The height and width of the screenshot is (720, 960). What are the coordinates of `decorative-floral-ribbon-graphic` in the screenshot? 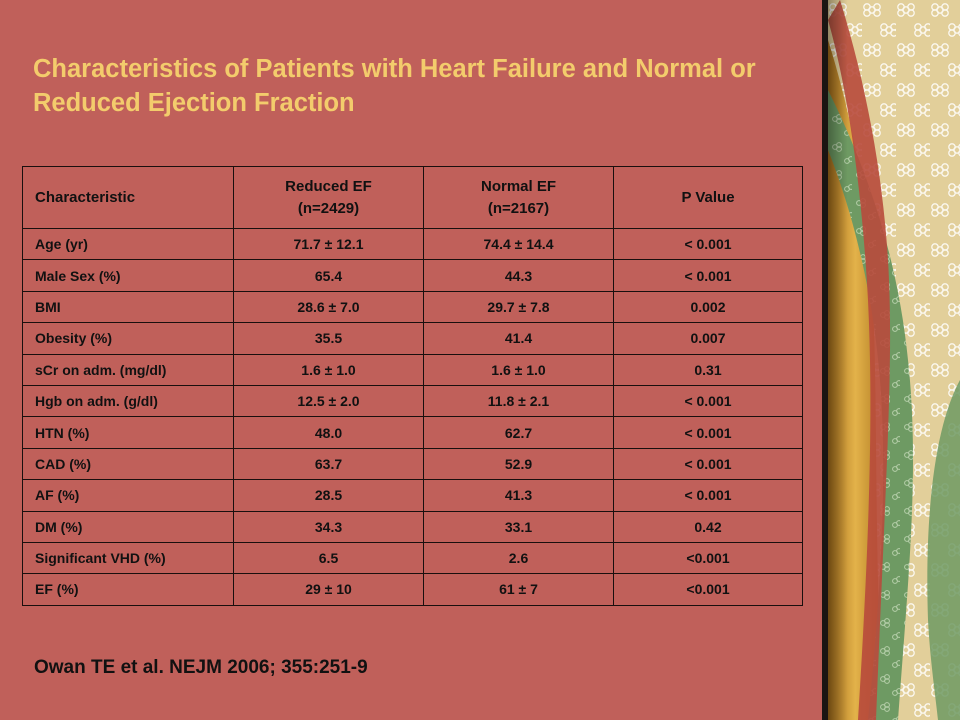 It's located at (894, 360).